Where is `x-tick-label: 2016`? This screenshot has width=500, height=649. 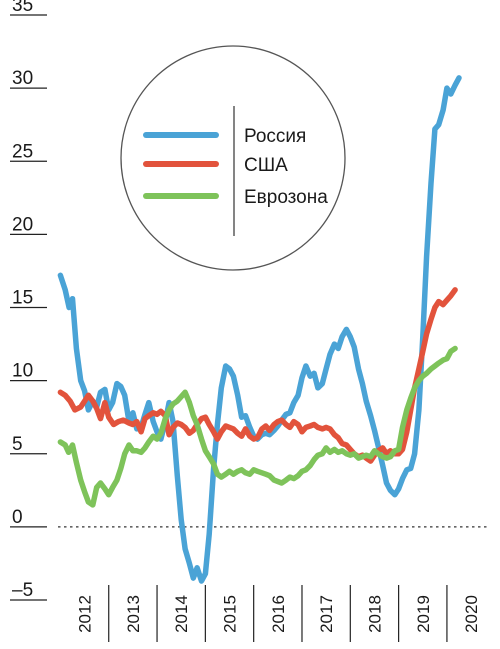
x-tick-label: 2016 is located at coordinates (278, 614).